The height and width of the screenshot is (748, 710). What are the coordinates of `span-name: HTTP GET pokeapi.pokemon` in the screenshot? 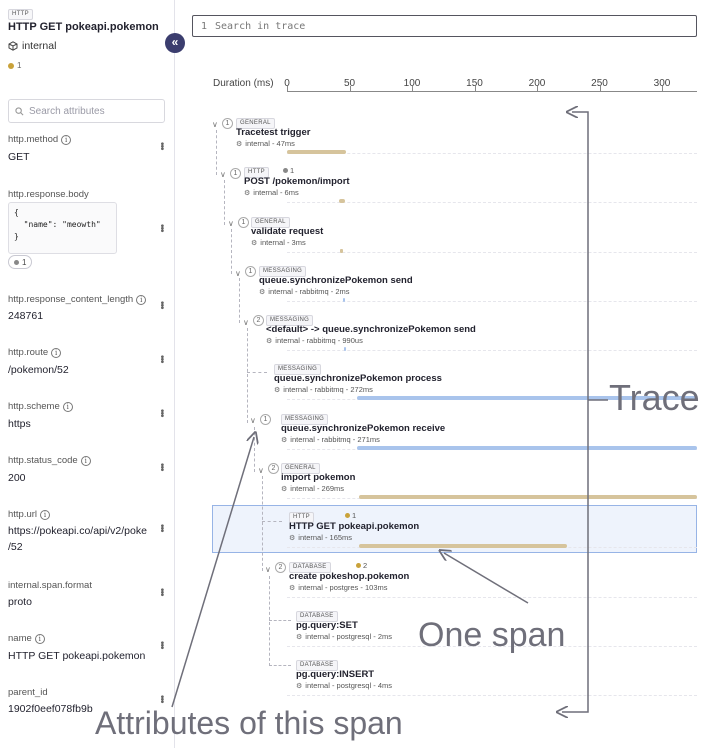 It's located at (354, 526).